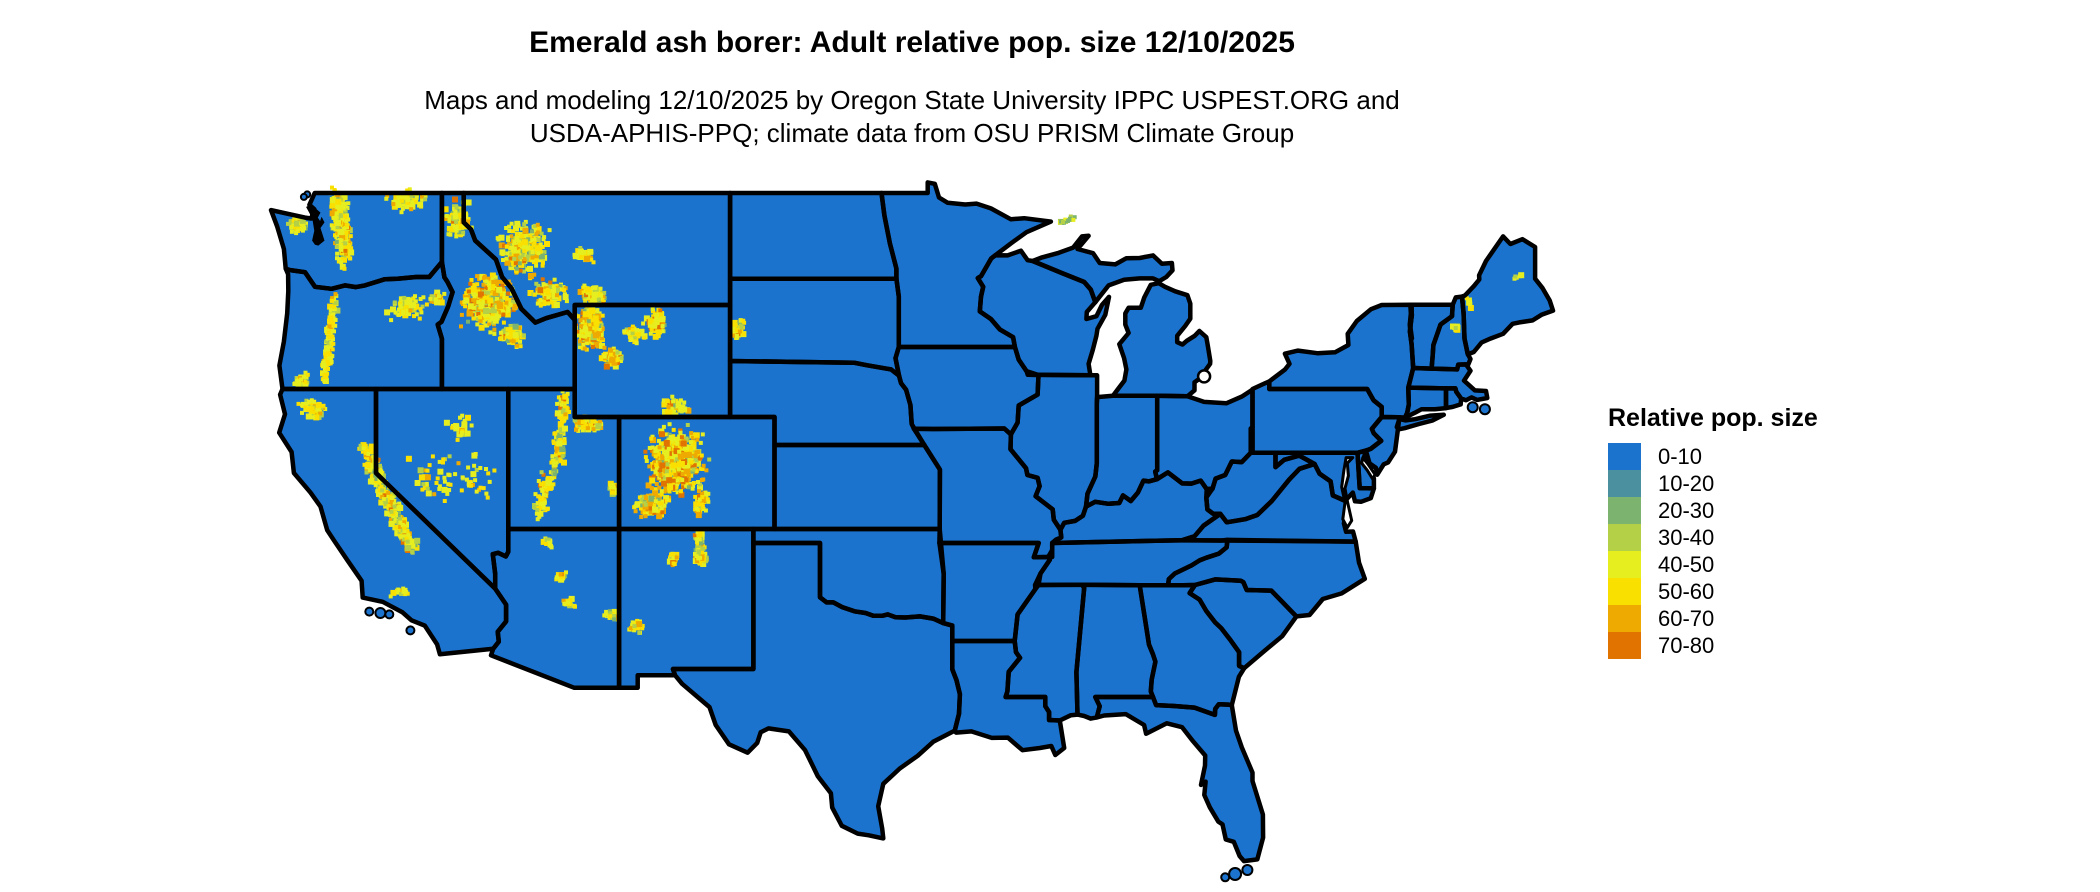 The width and height of the screenshot is (2100, 892). What do you see at coordinates (1686, 591) in the screenshot?
I see `legend-entry-label: 50-60` at bounding box center [1686, 591].